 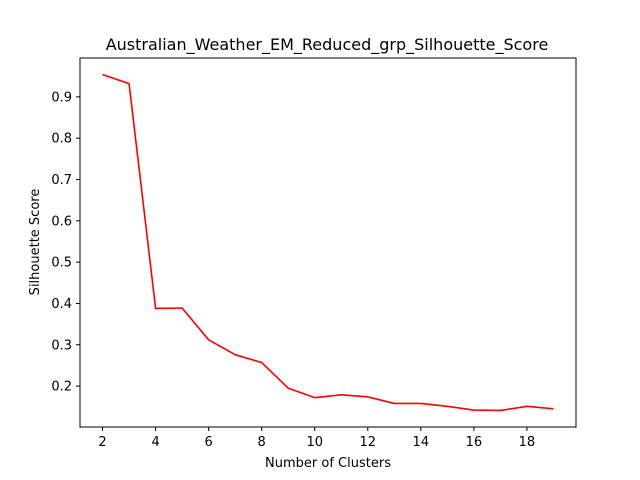 What do you see at coordinates (65, 242) in the screenshot?
I see `y-axis-ticks: 0.2 0.3 0.4 0.5 0.6 0.7 0.8 0.9` at bounding box center [65, 242].